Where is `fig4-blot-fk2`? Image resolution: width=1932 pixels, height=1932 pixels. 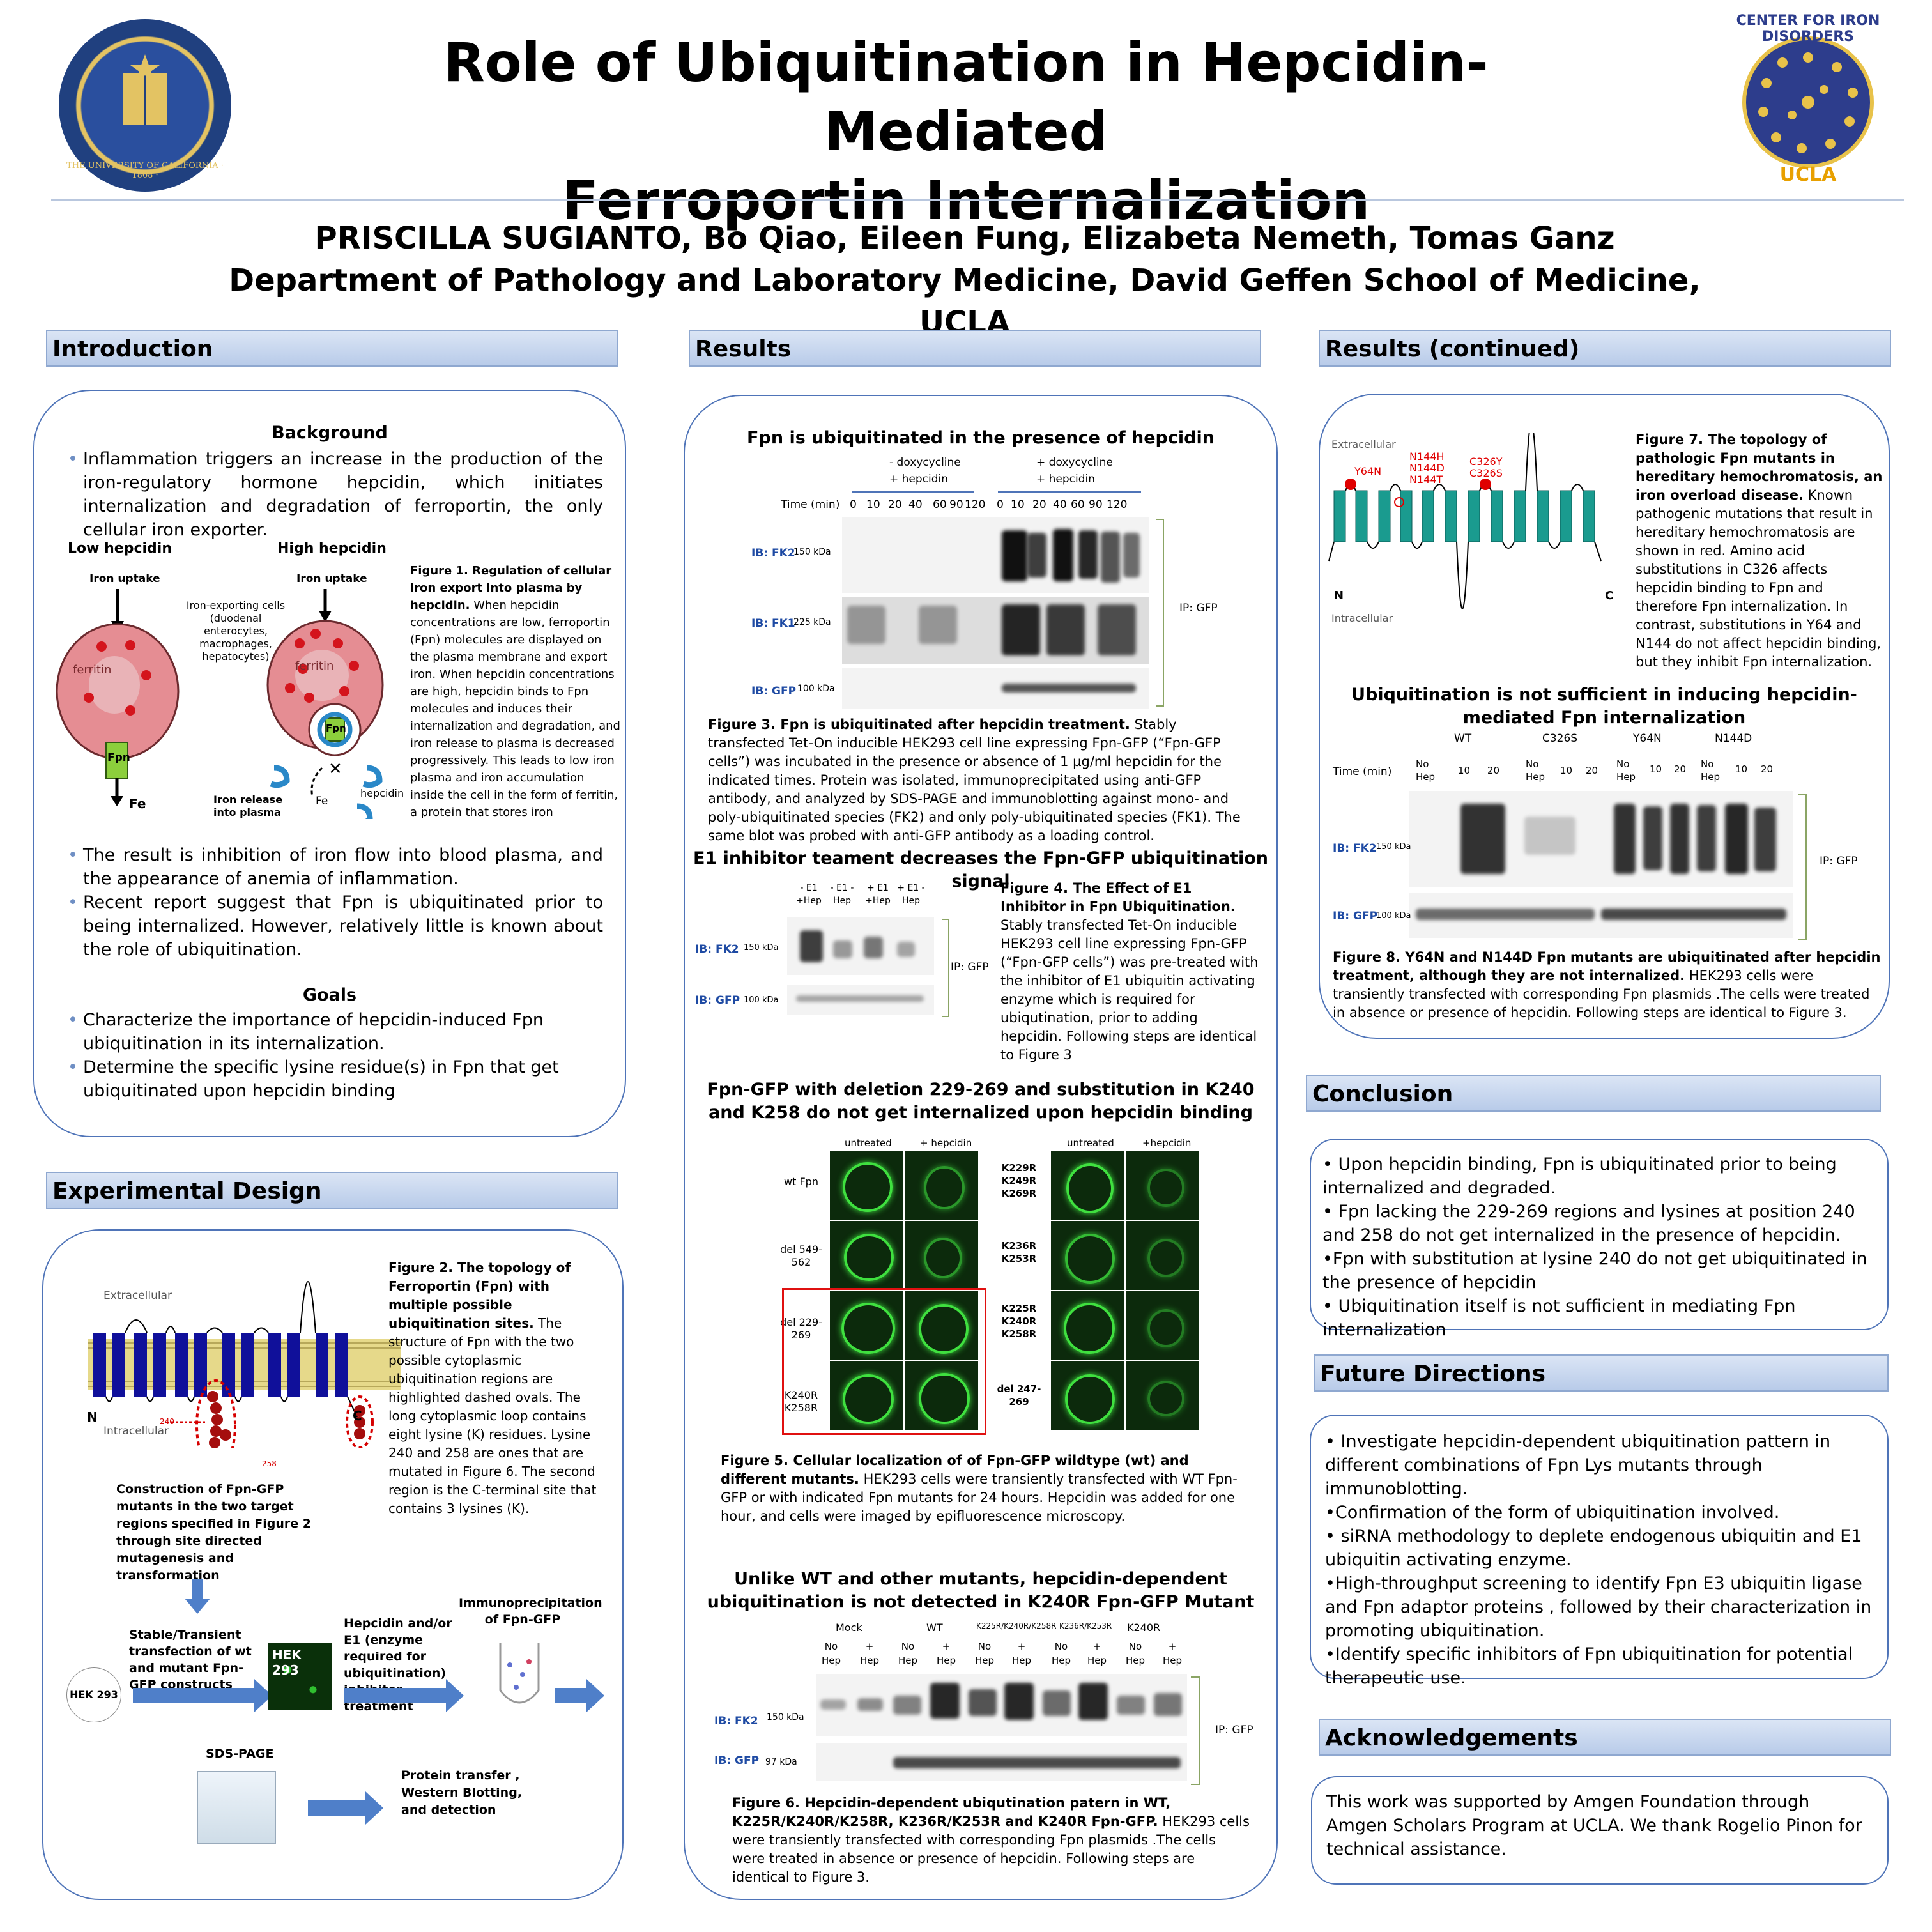 fig4-blot-fk2 is located at coordinates (860, 946).